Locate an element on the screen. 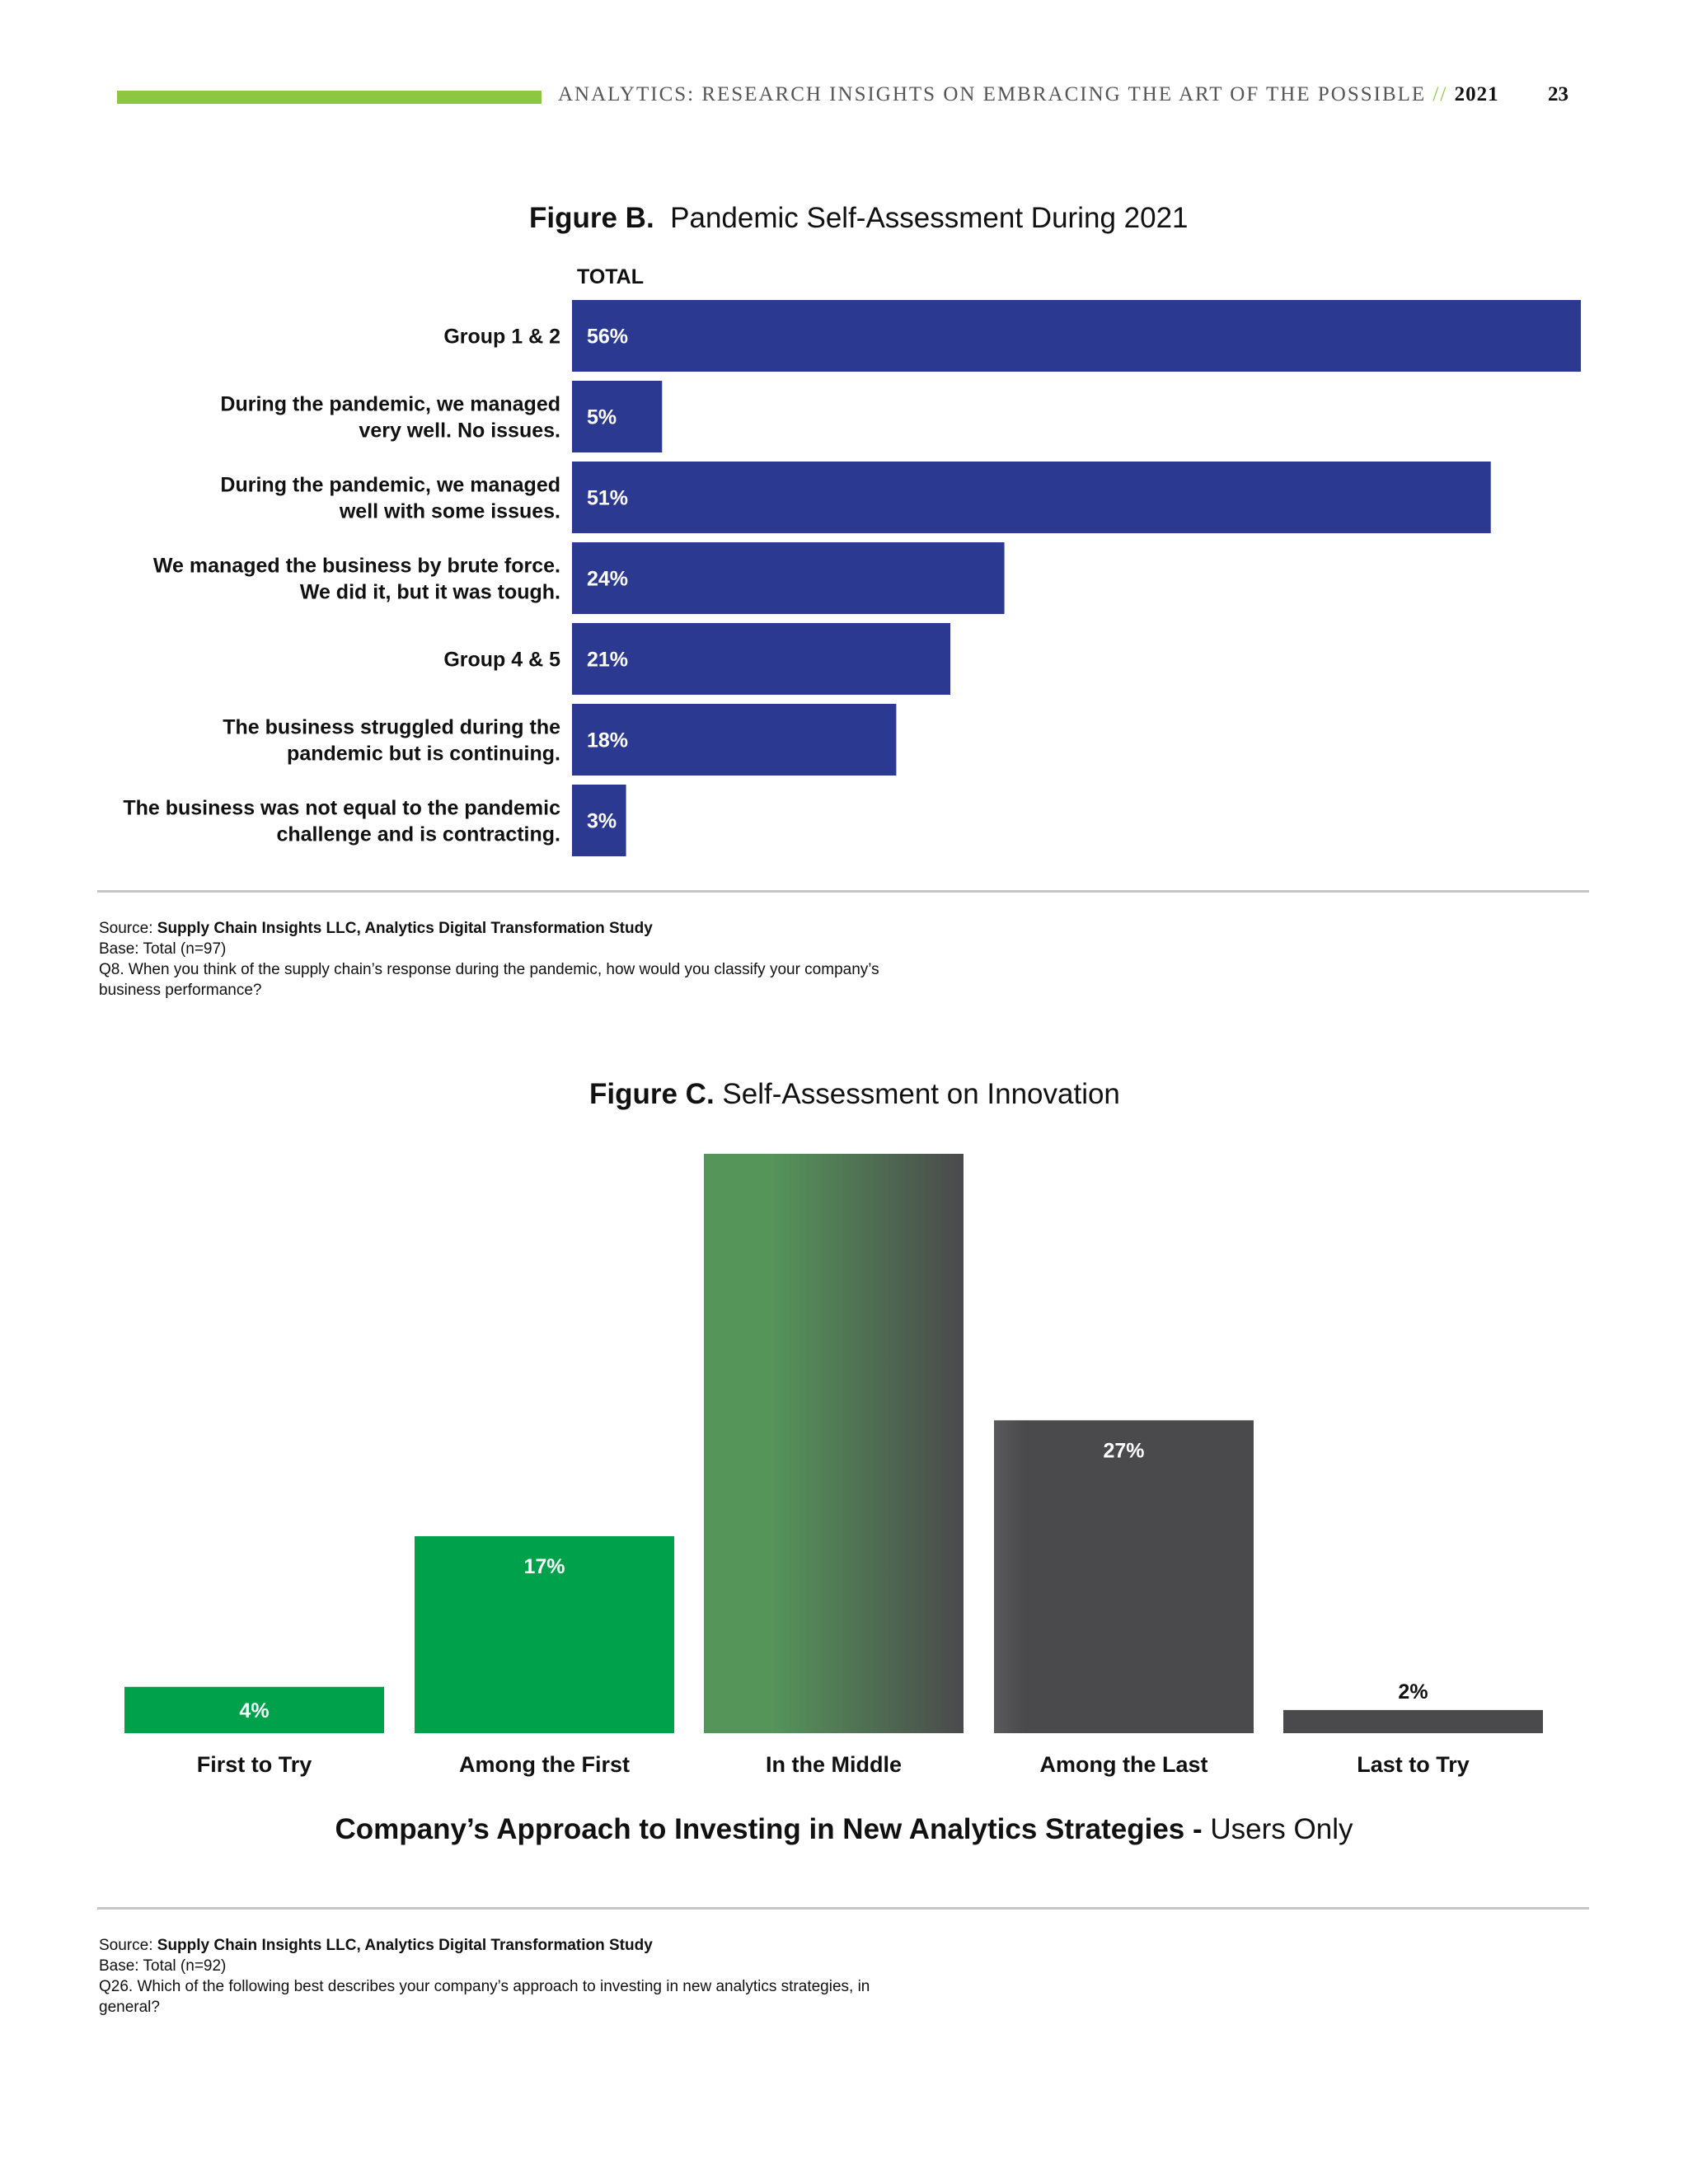 This screenshot has height=2184, width=1688. category-label: Group 4 & 5 is located at coordinates (502, 660).